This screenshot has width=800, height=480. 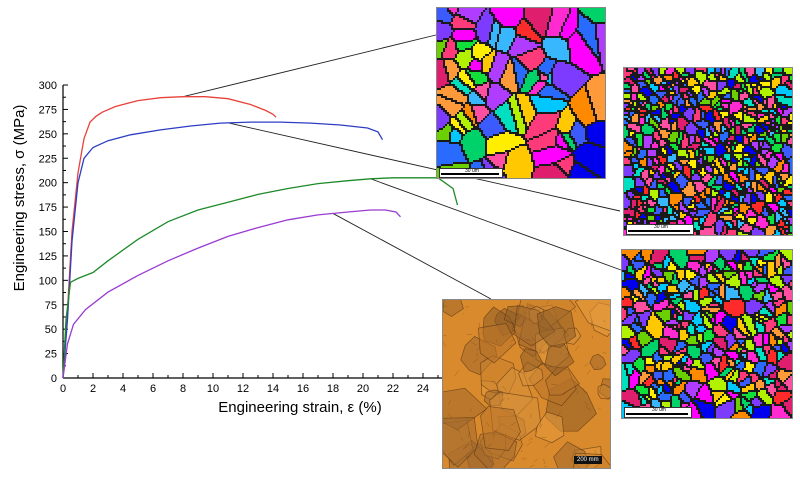 What do you see at coordinates (48, 257) in the screenshot?
I see `y-tick-label: 125` at bounding box center [48, 257].